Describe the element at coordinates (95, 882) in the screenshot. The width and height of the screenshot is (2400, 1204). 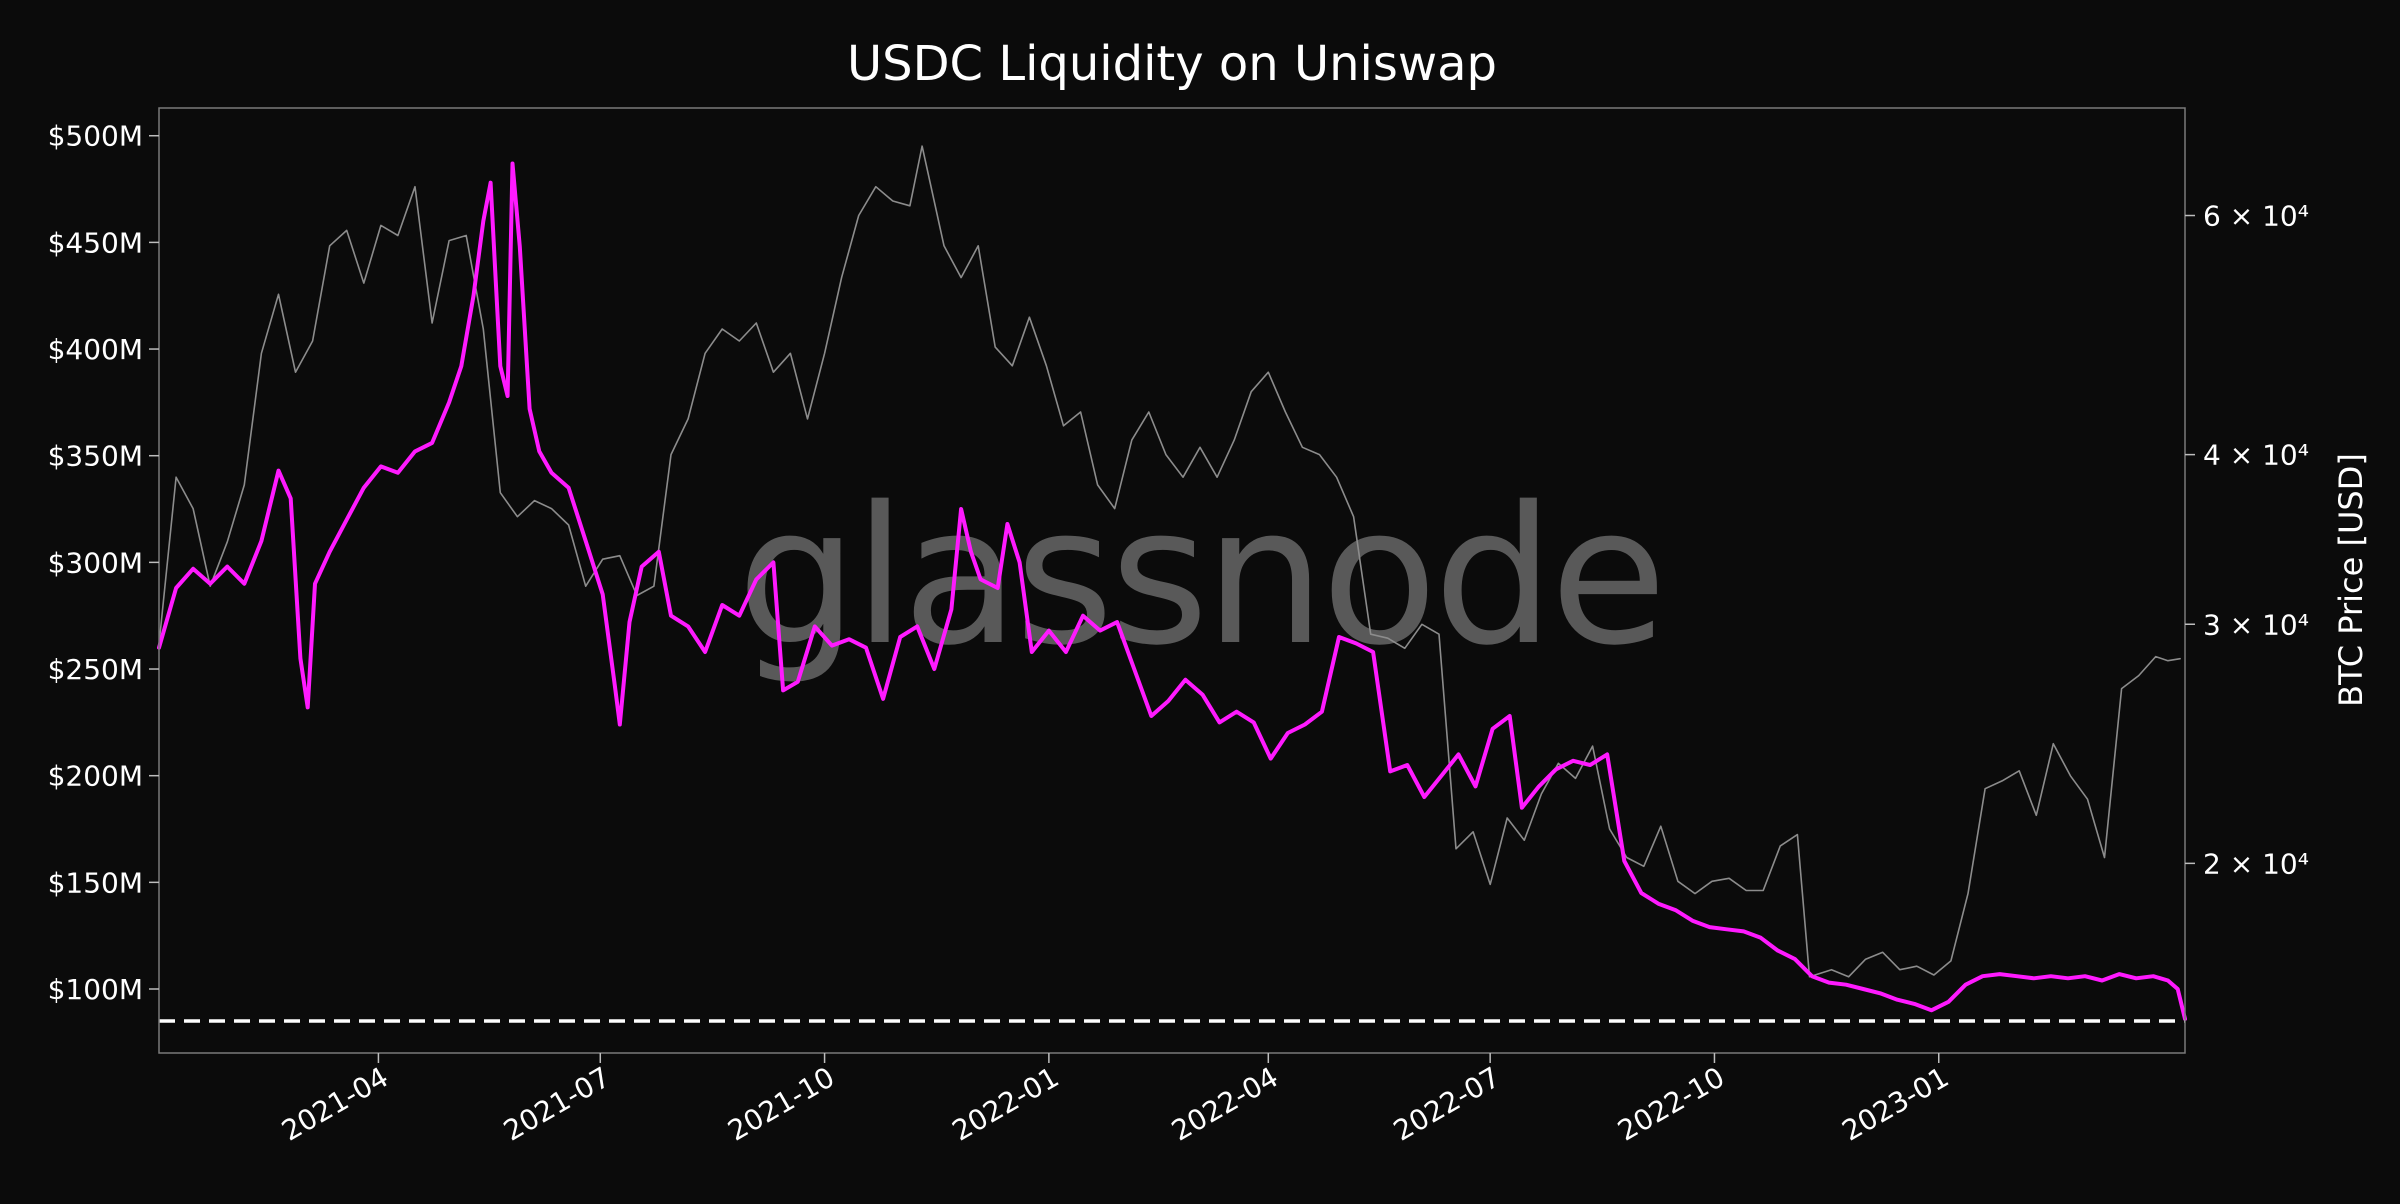
I see `left-axis-tick-label: $150M` at that location.